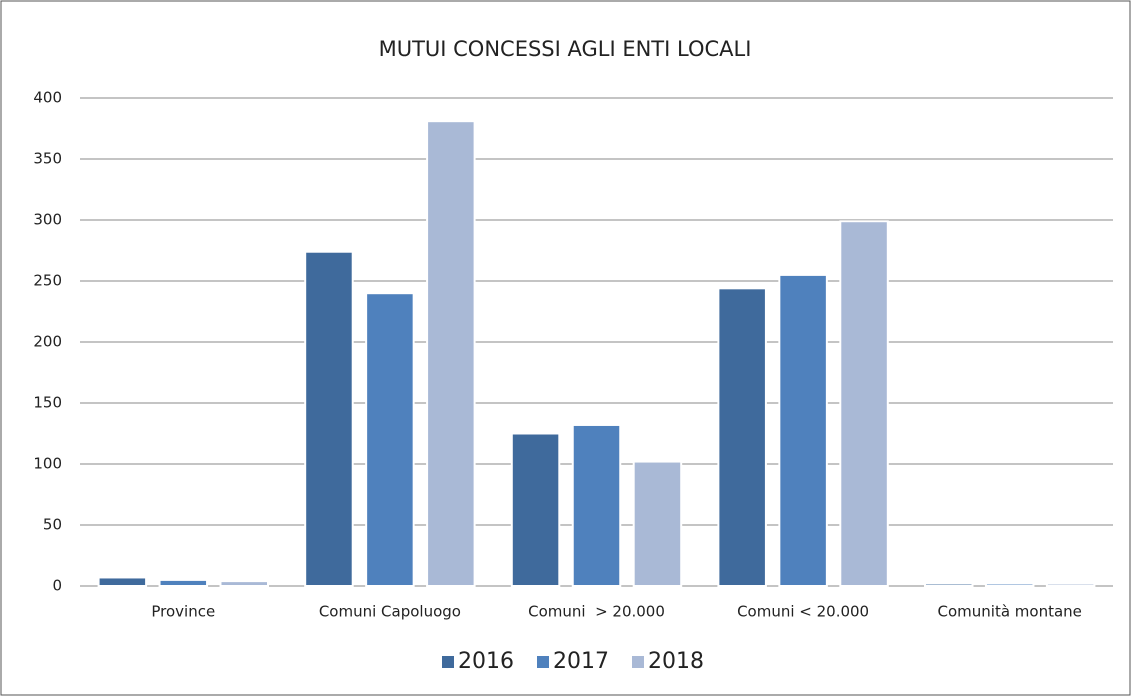 This screenshot has height=700, width=1131. I want to click on y-tick-label: 0, so click(57, 586).